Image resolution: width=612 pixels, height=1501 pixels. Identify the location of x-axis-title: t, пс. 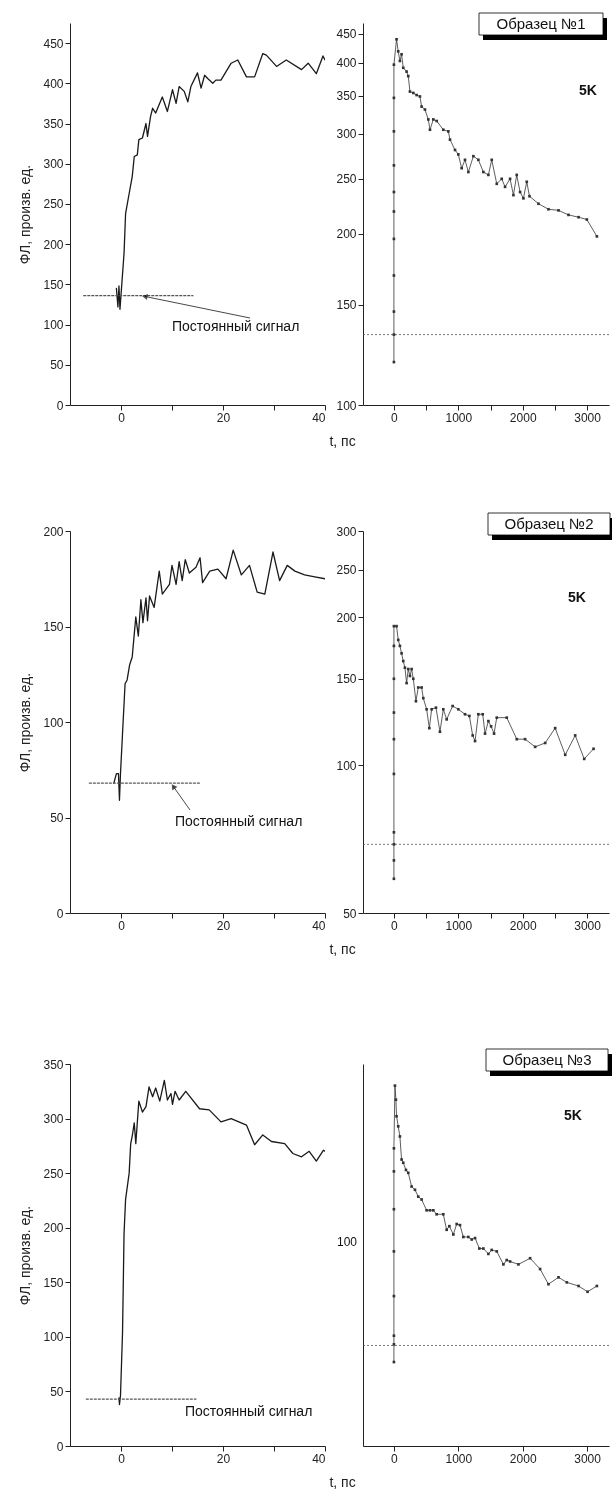
(342, 948).